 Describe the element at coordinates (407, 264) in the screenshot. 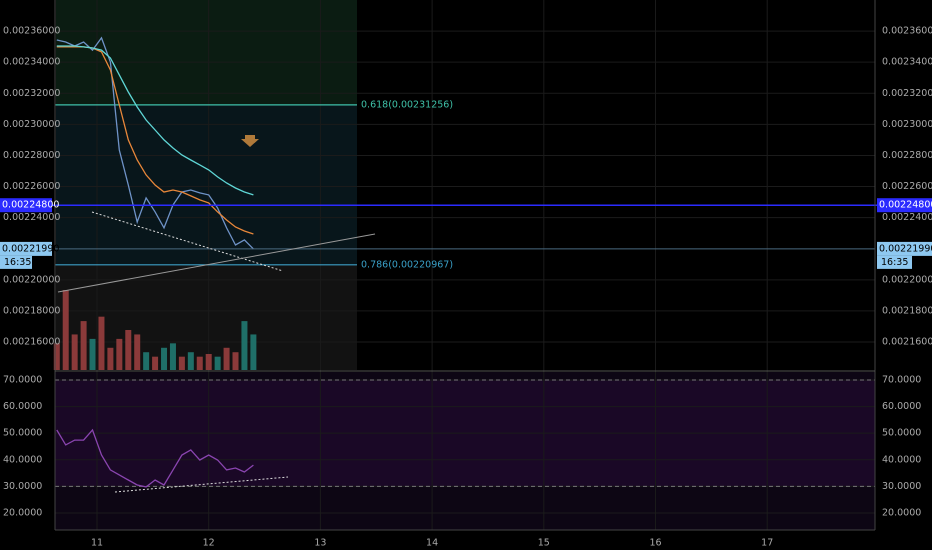

I see `fib-label: 0.786(0.00220967)` at that location.